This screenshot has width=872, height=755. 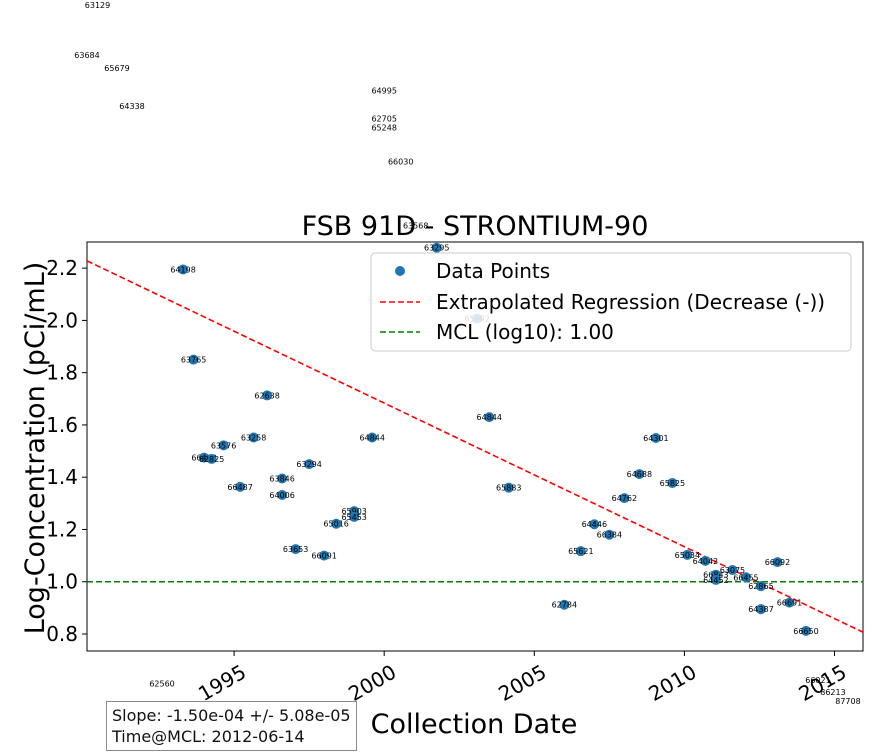 What do you see at coordinates (62, 373) in the screenshot?
I see `y-tick-label: 1.8` at bounding box center [62, 373].